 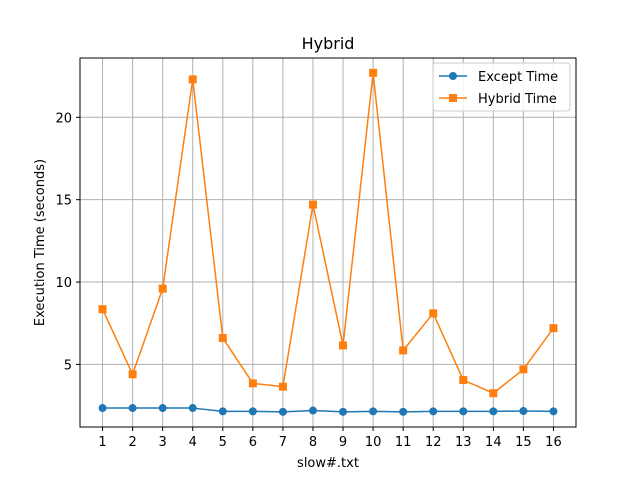 I want to click on y-tick-label: 5, so click(x=68, y=365).